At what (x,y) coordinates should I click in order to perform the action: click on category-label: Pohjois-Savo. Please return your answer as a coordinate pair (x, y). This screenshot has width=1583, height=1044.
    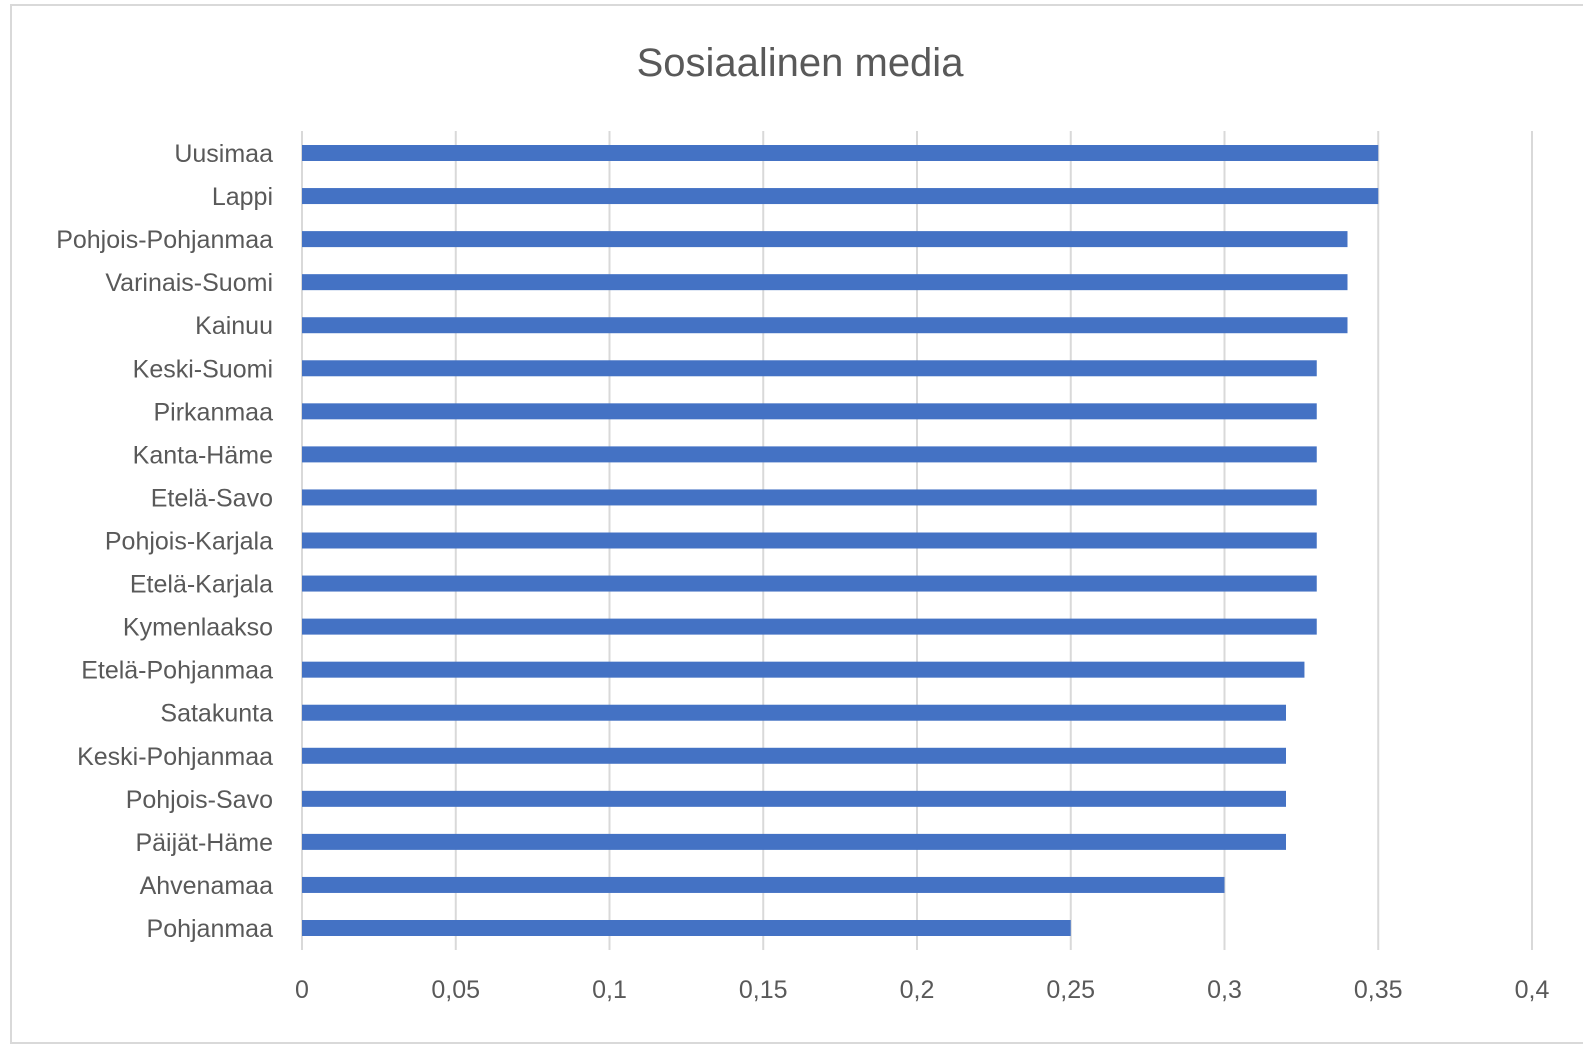
    Looking at the image, I should click on (199, 800).